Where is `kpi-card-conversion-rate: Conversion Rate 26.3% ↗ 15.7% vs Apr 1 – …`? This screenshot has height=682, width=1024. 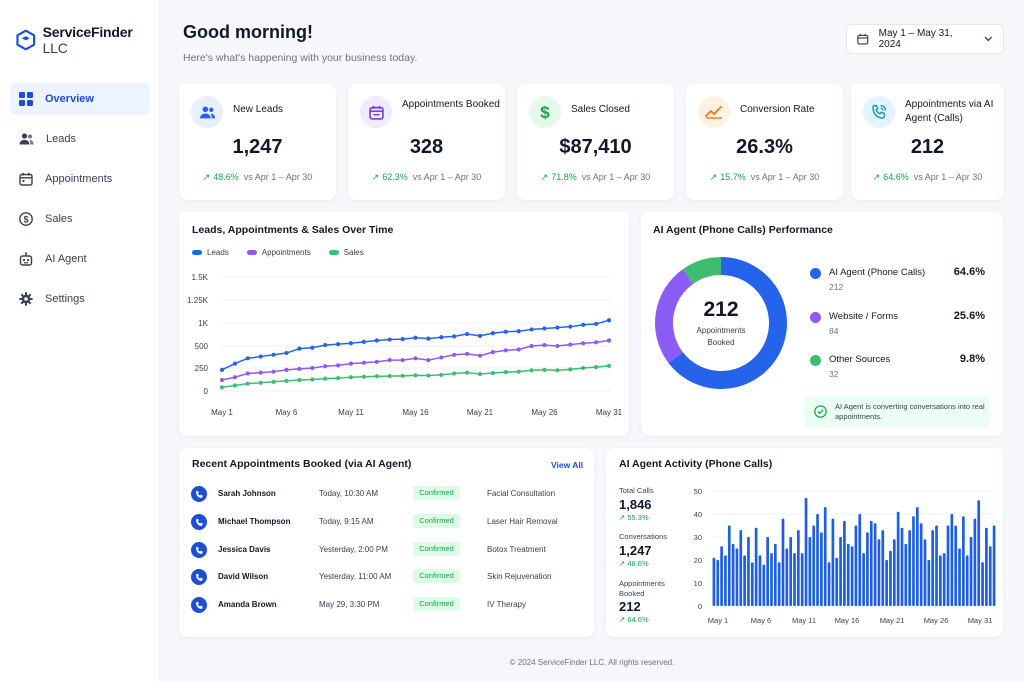
kpi-card-conversion-rate: Conversion Rate 26.3% ↗ 15.7% vs Apr 1 – … is located at coordinates (764, 142).